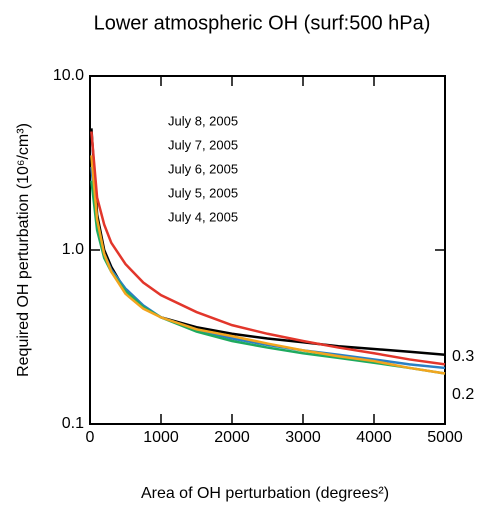  Describe the element at coordinates (303, 437) in the screenshot. I see `x-tick-label: 3000` at that location.